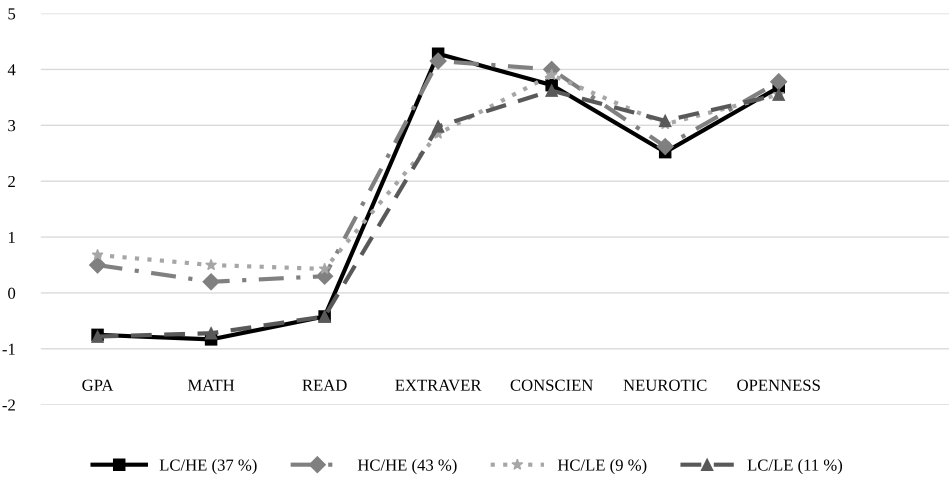  I want to click on y-tick-label: -2, so click(8, 405).